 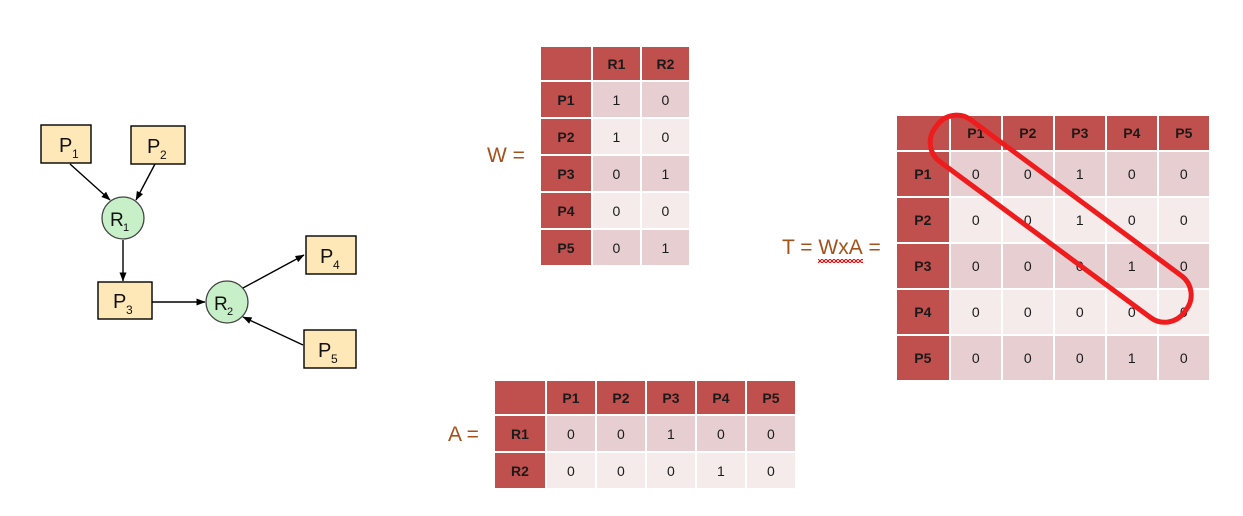 What do you see at coordinates (565, 63) in the screenshot?
I see `matrix-w-corner-cell` at bounding box center [565, 63].